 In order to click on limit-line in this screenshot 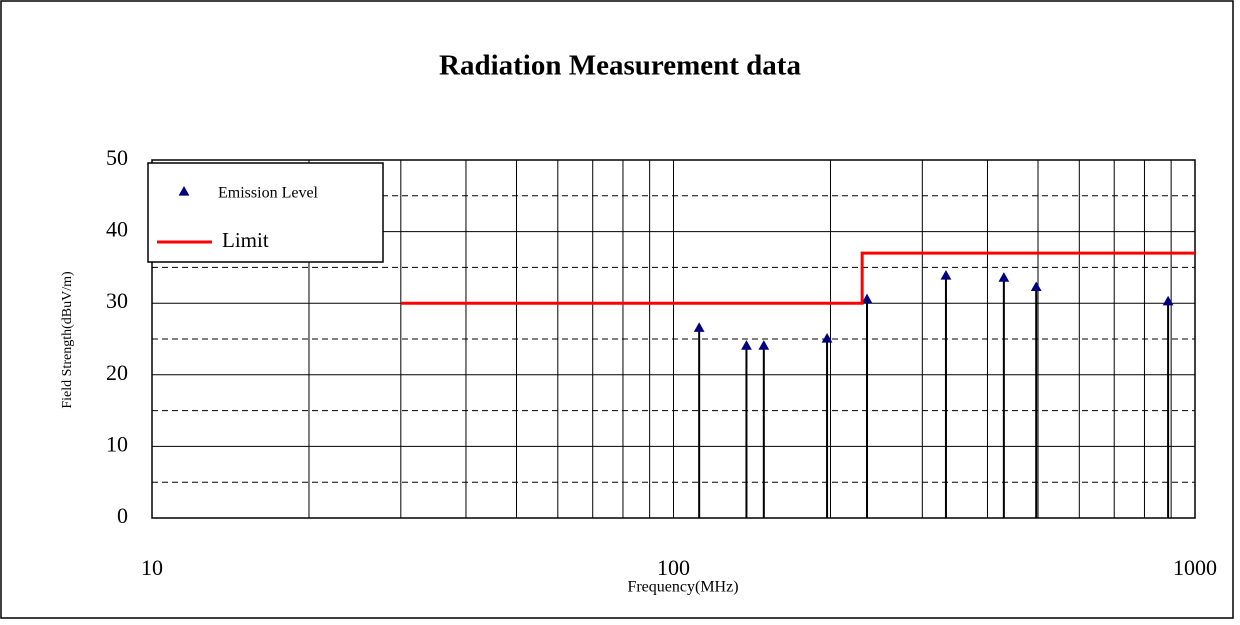, I will do `click(797, 278)`.